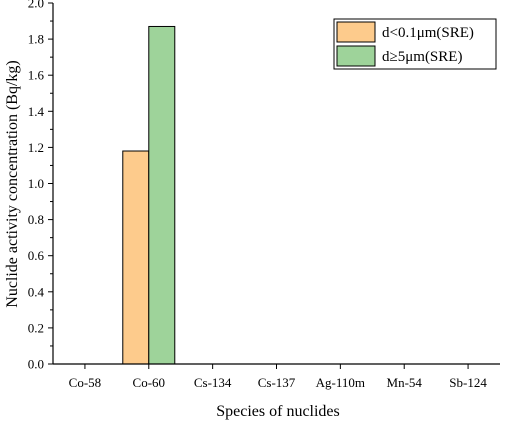  I want to click on bars-layer, so click(149, 195).